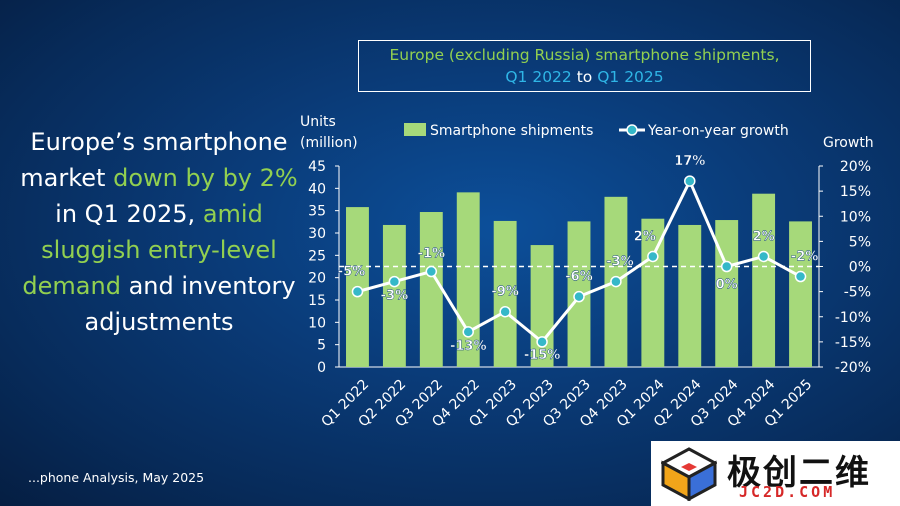  Describe the element at coordinates (317, 323) in the screenshot. I see `y-left-tick-label: 10` at that location.